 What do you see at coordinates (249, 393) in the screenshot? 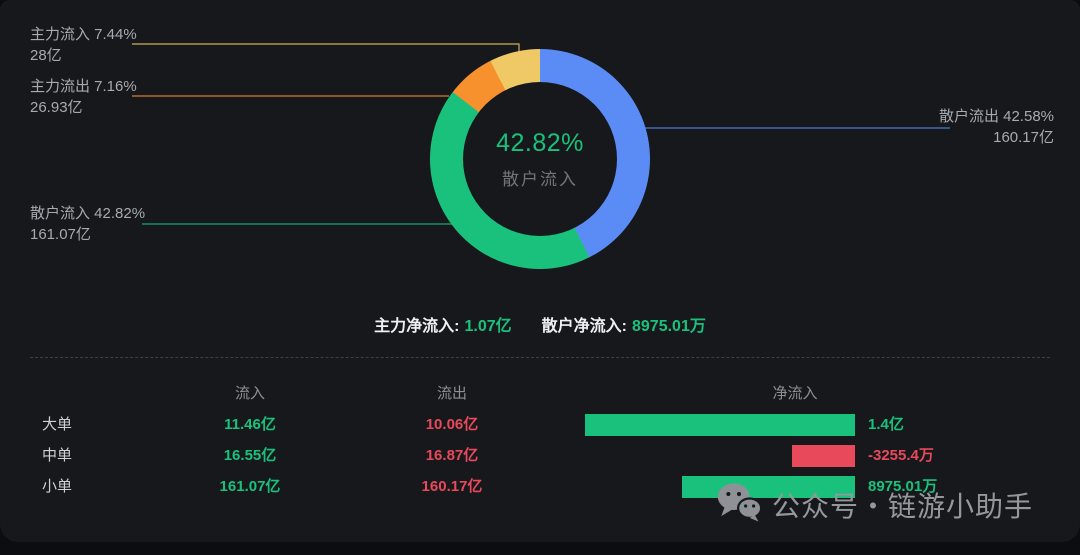
I see `header-inflow: 流入` at bounding box center [249, 393].